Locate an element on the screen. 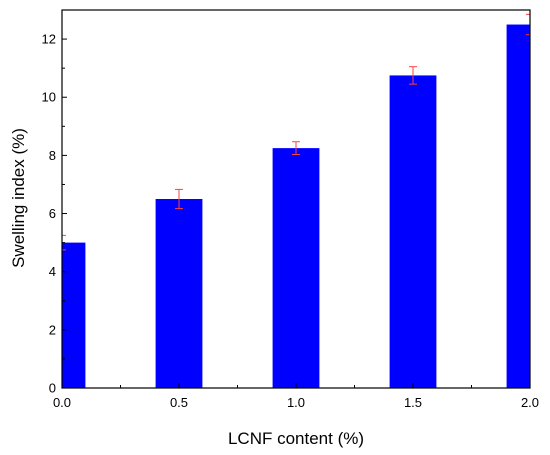 The height and width of the screenshot is (455, 550). x-tick-label: 2.0 is located at coordinates (530, 402).